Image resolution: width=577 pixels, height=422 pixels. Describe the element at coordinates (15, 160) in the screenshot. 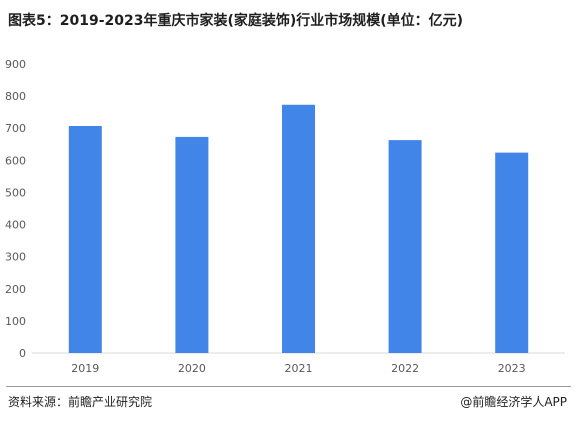

I see `y-tick-label: 600` at that location.